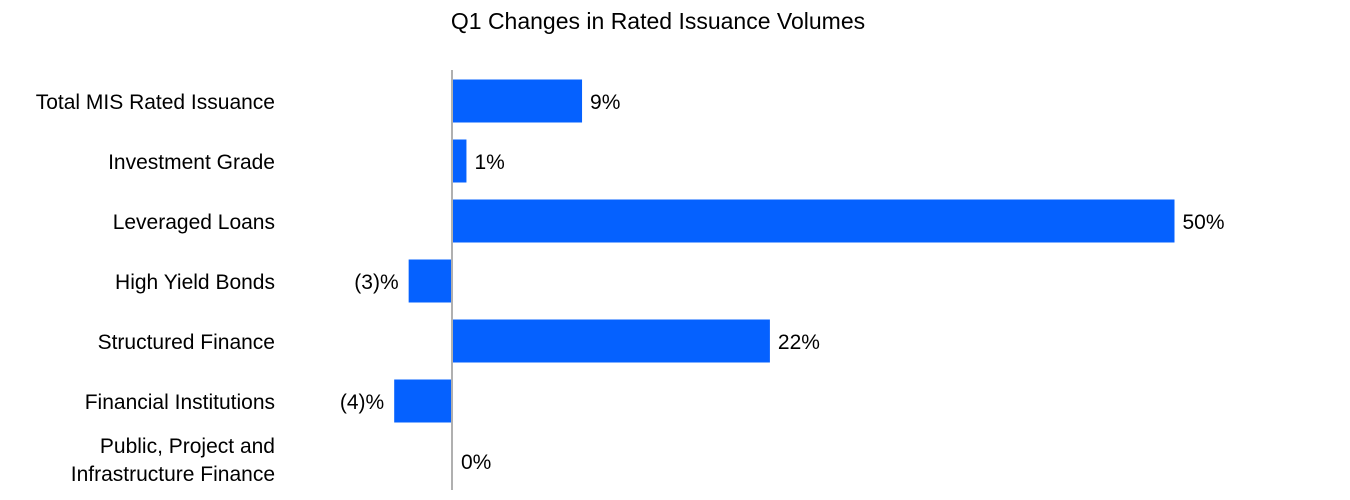 This screenshot has width=1350, height=500. What do you see at coordinates (489, 162) in the screenshot?
I see `data-label: 1%` at bounding box center [489, 162].